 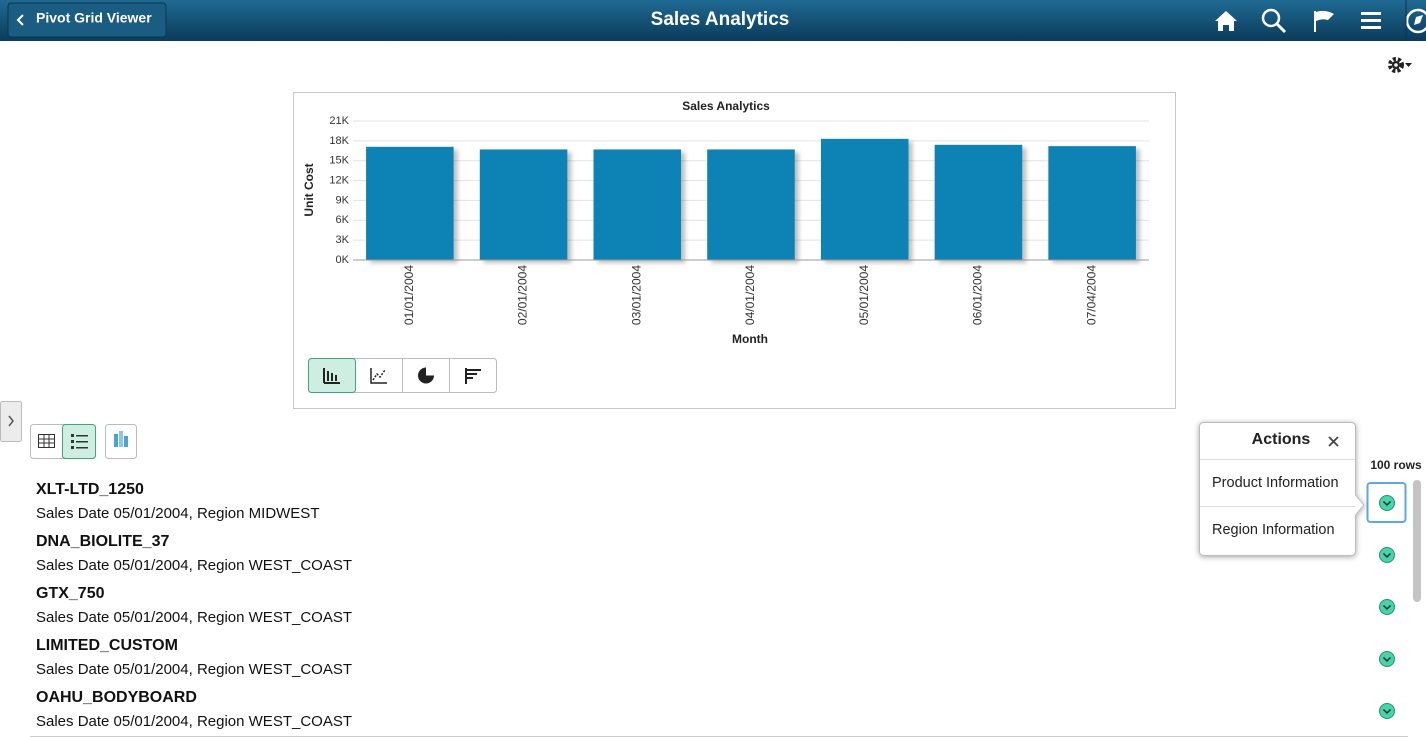 I want to click on grid-view-button, so click(x=46, y=441).